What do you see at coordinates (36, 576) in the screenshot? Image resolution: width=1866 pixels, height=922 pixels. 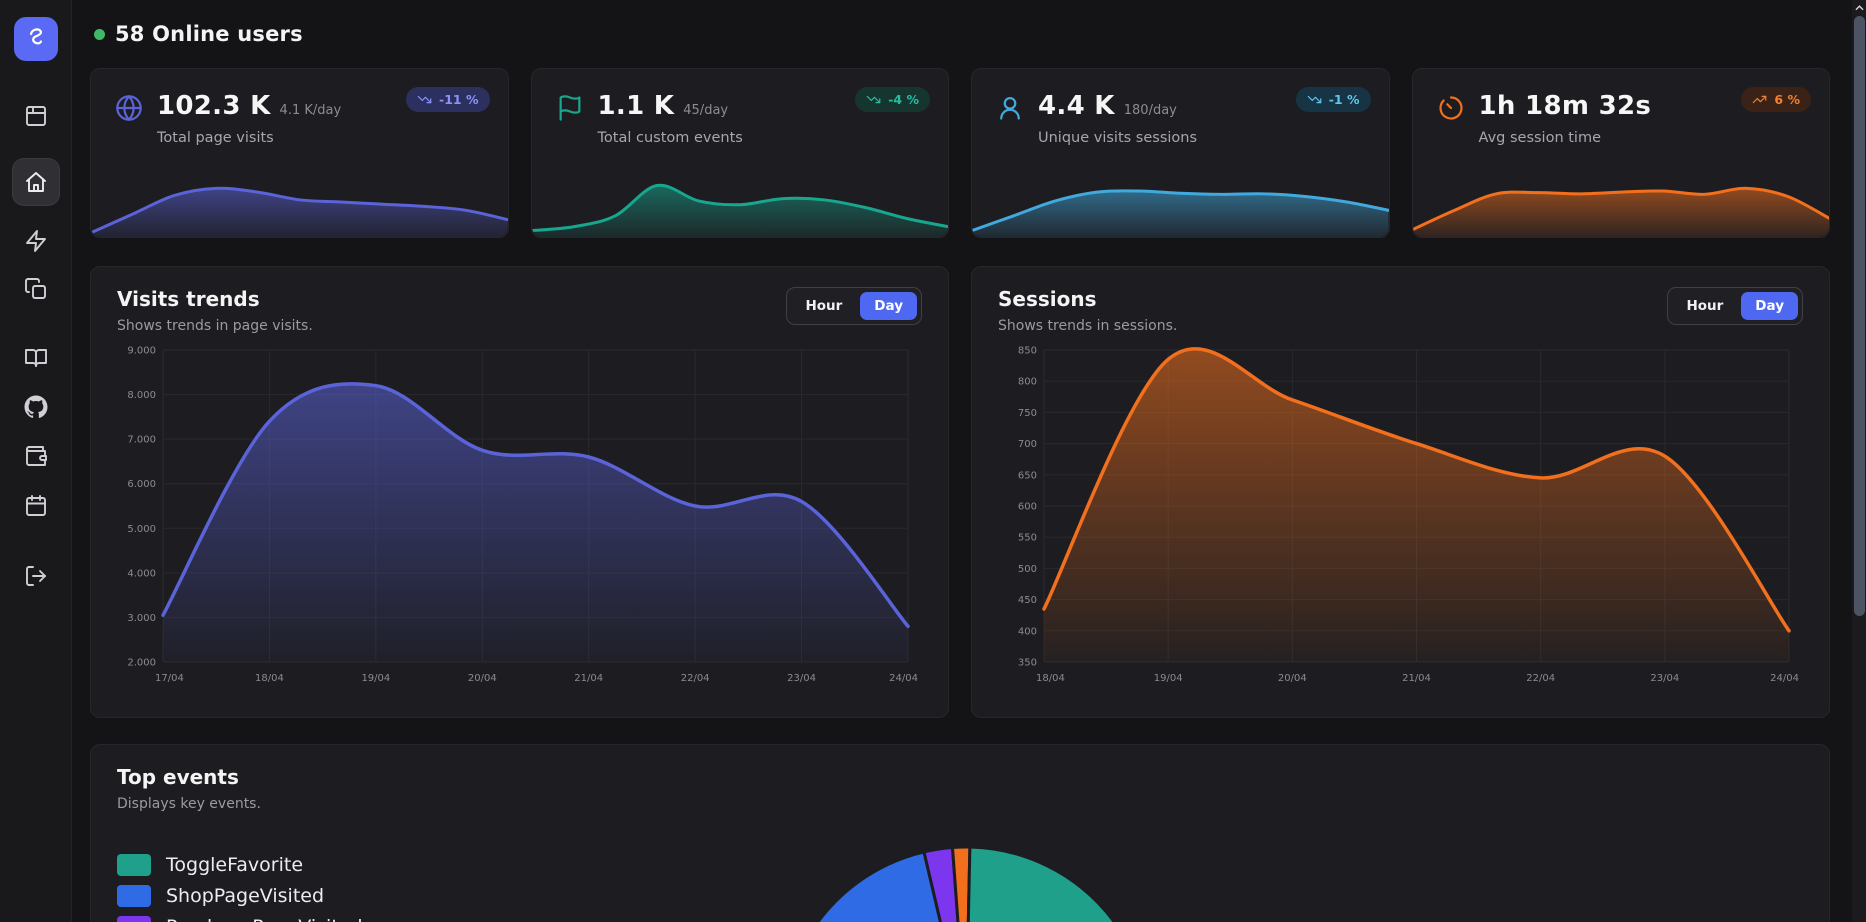 I see `sidebar-item-logout` at bounding box center [36, 576].